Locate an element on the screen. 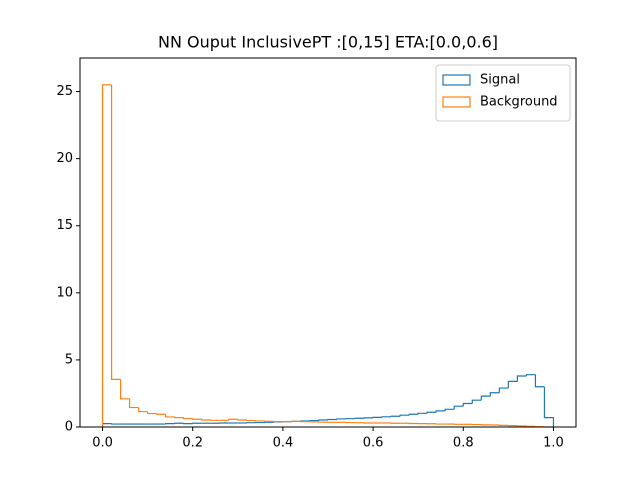  x-tick-label: 1.0 is located at coordinates (553, 443).